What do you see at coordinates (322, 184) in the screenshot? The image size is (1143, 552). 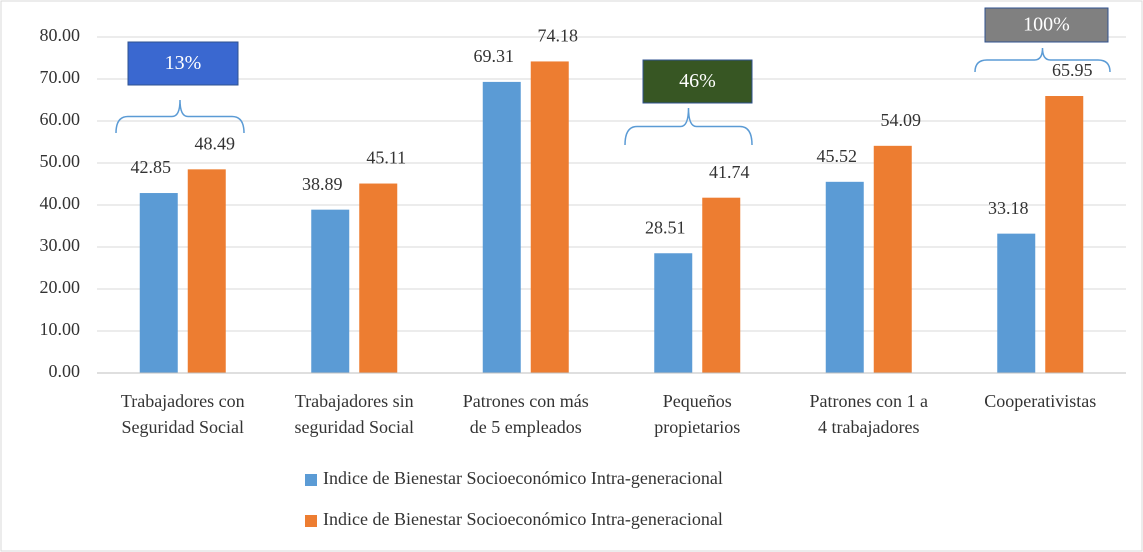 I see `data-label: 38.89` at bounding box center [322, 184].